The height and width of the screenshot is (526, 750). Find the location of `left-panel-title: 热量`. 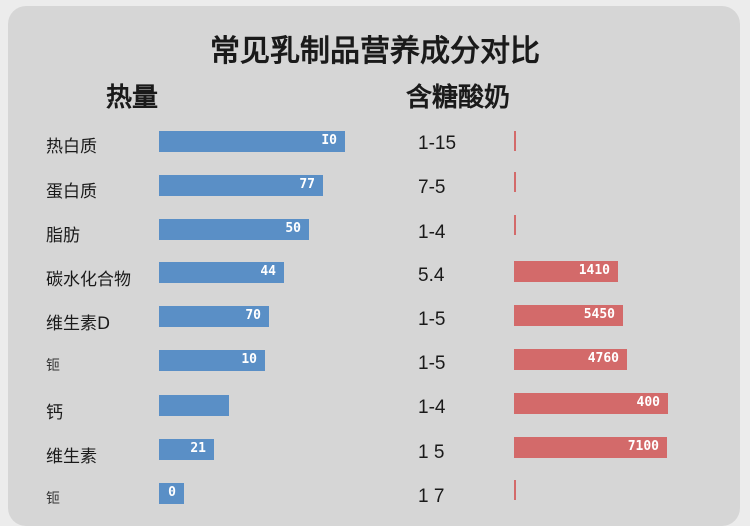

left-panel-title: 热量 is located at coordinates (132, 98).